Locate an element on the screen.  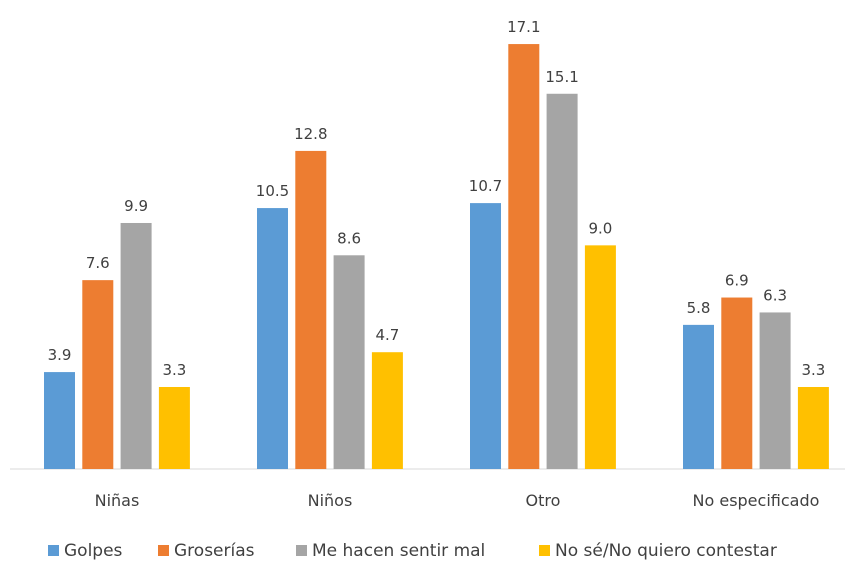
value-label: 10.5 is located at coordinates (272, 191).